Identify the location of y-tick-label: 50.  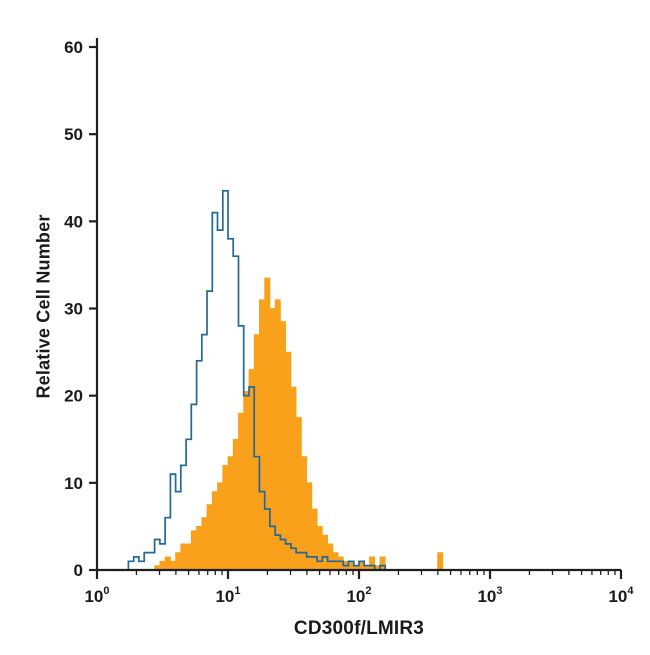
(73, 134).